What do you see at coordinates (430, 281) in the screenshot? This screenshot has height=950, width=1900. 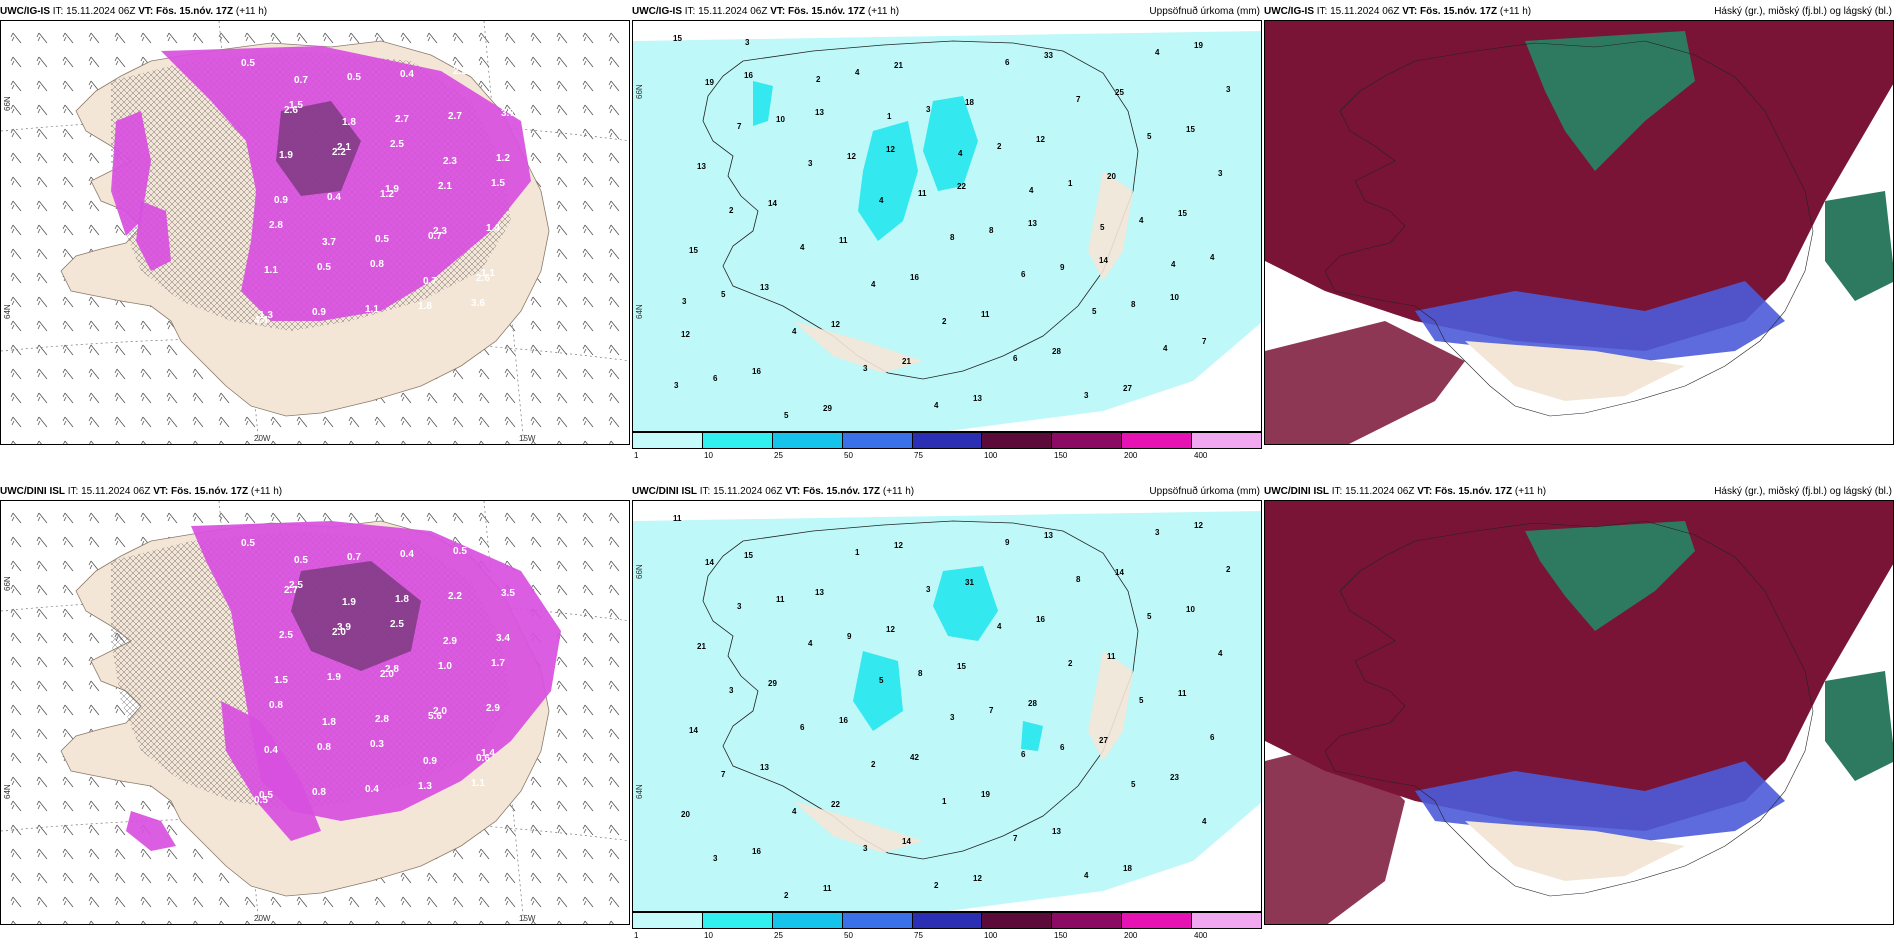 I see `cloud-value: 0.7` at bounding box center [430, 281].